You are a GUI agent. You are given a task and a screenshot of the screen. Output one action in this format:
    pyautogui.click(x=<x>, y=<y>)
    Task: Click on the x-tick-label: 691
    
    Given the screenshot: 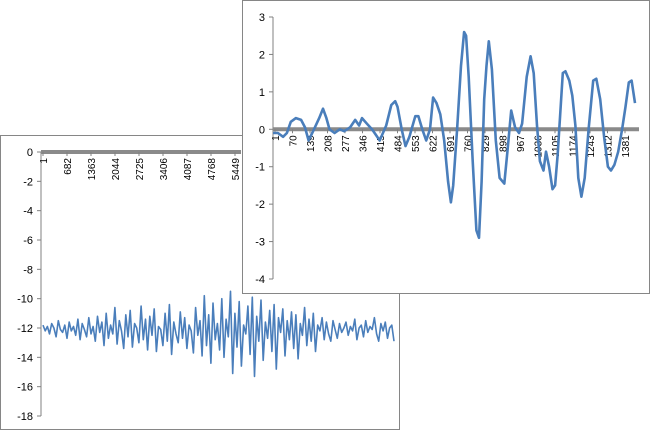 What is the action you would take?
    pyautogui.click(x=451, y=143)
    